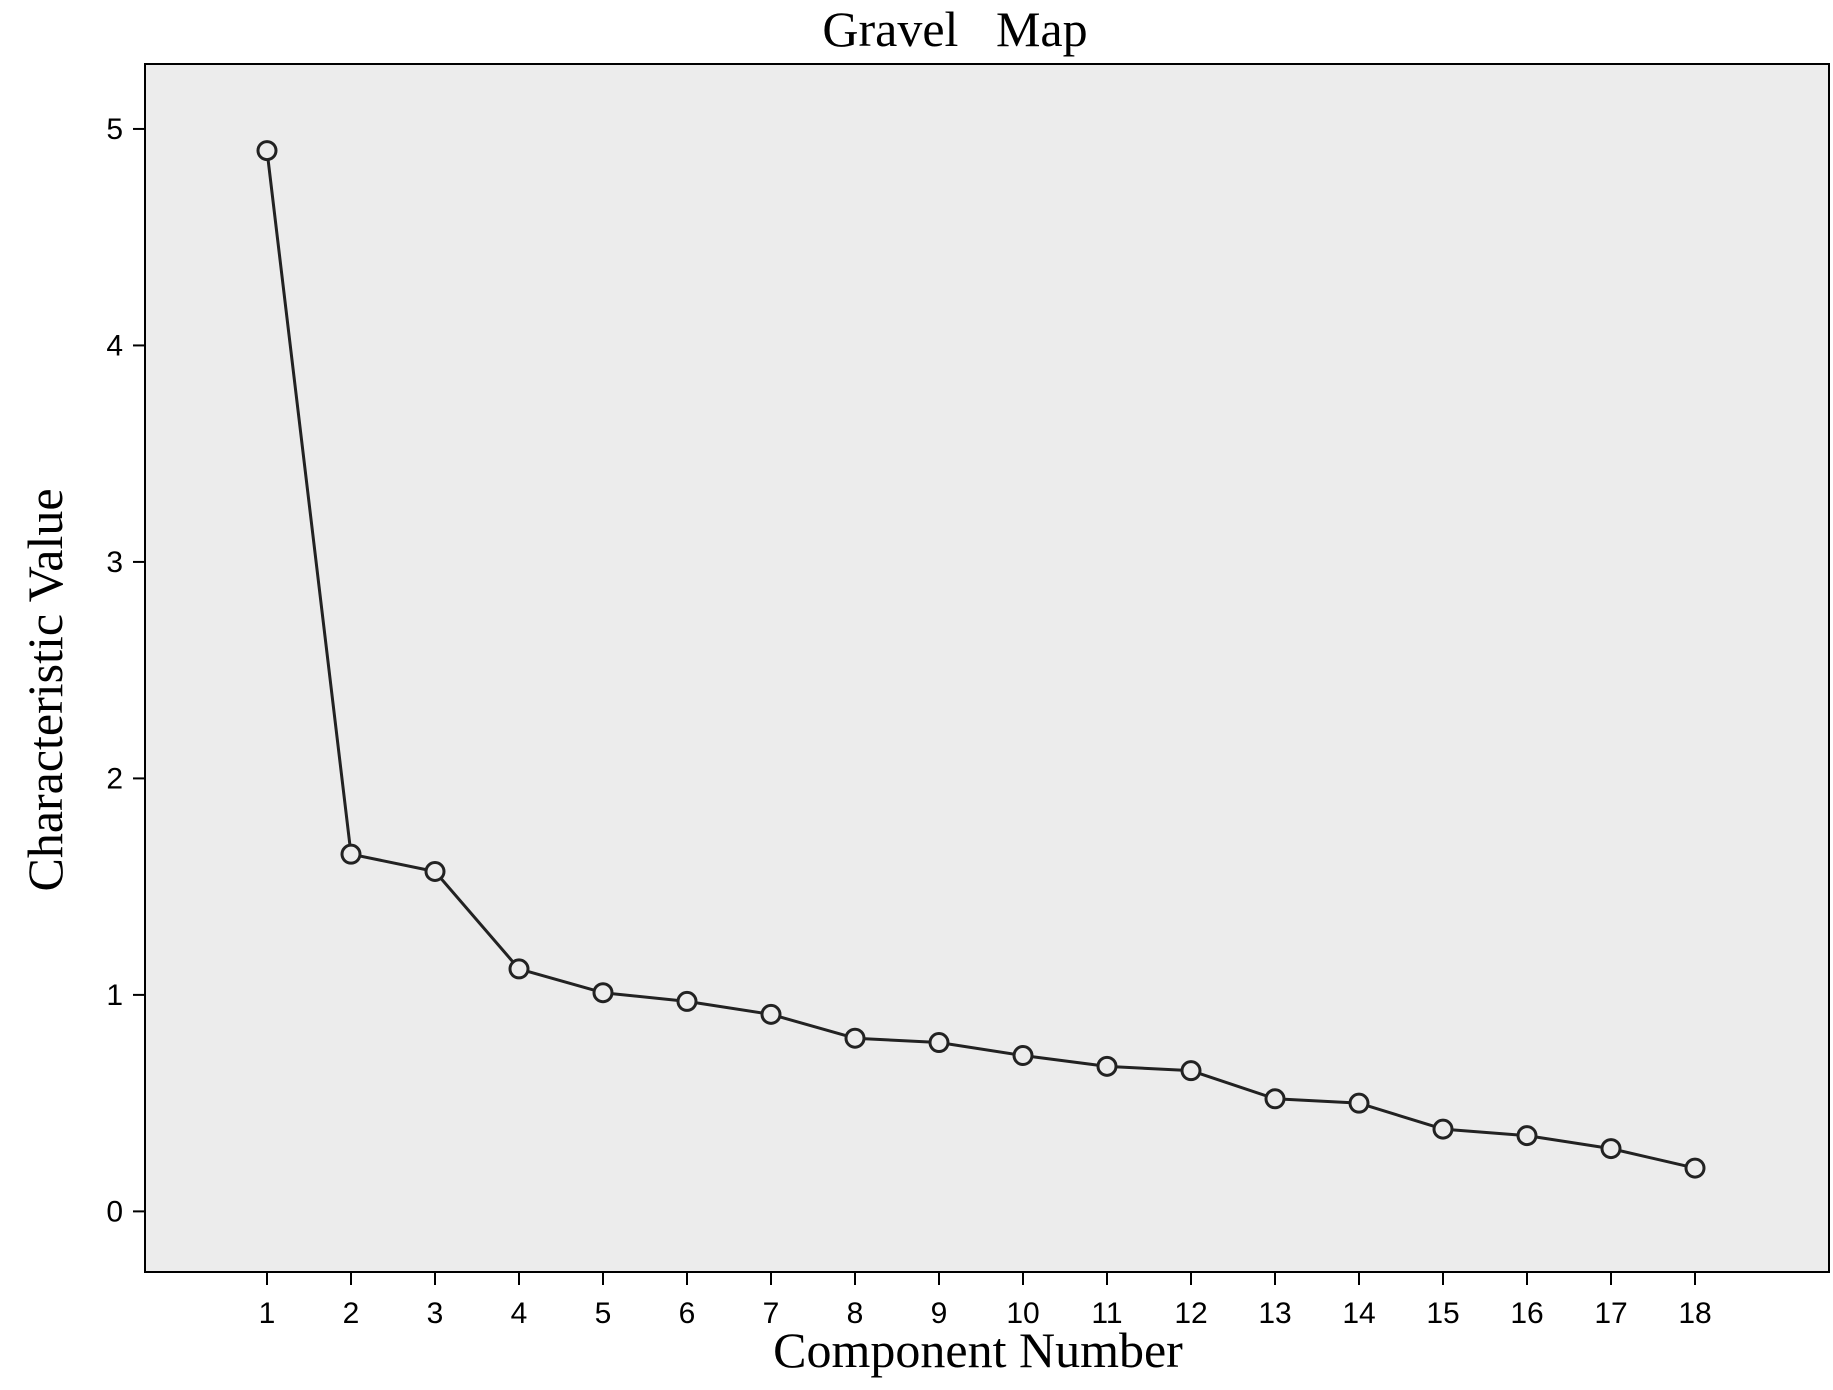 This screenshot has width=1833, height=1390. What do you see at coordinates (1610, 1313) in the screenshot?
I see `x-tick-label: 17` at bounding box center [1610, 1313].